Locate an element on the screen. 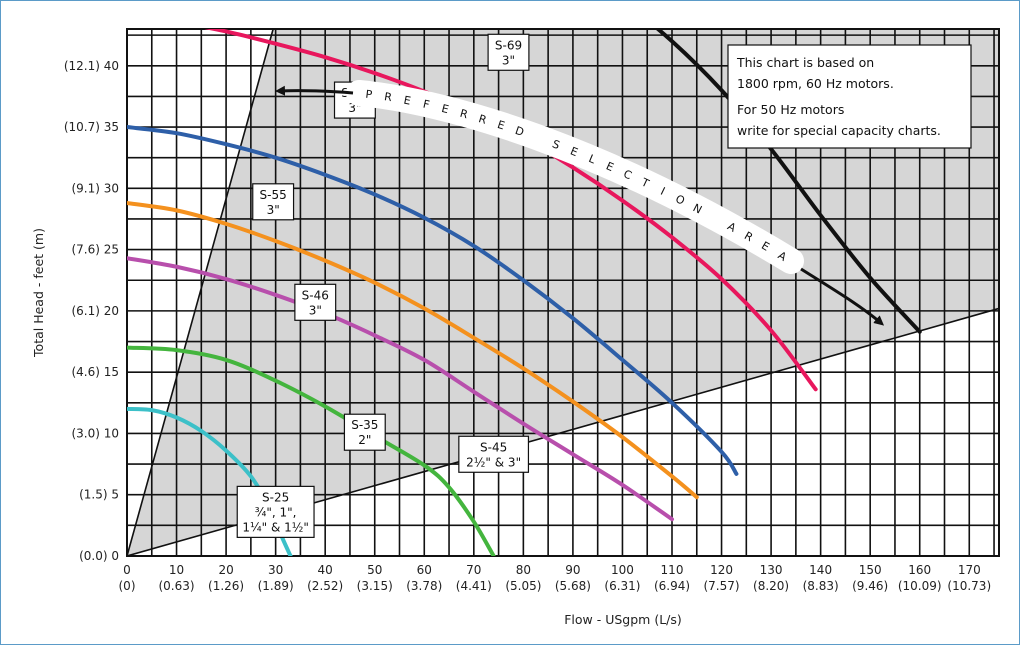 Image resolution: width=1020 pixels, height=646 pixels. label-text: 1¼" & 1½" is located at coordinates (275, 527).